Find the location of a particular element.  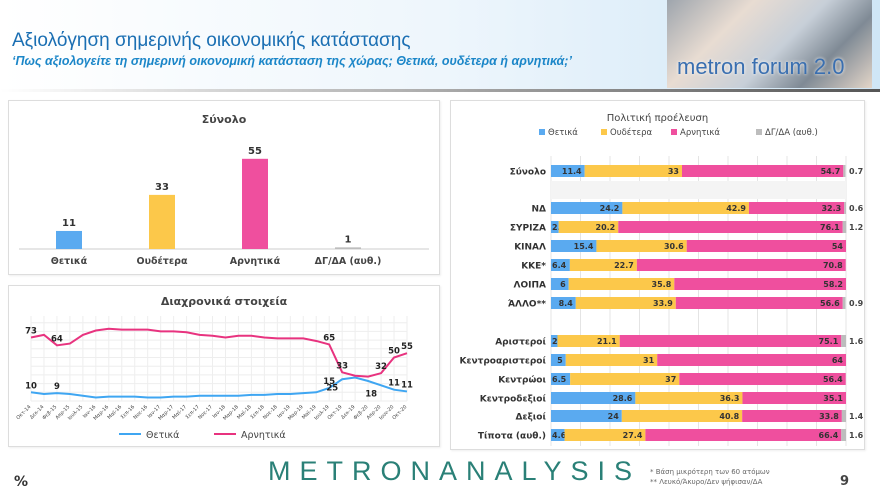

category-label: Θετικά is located at coordinates (69, 261).